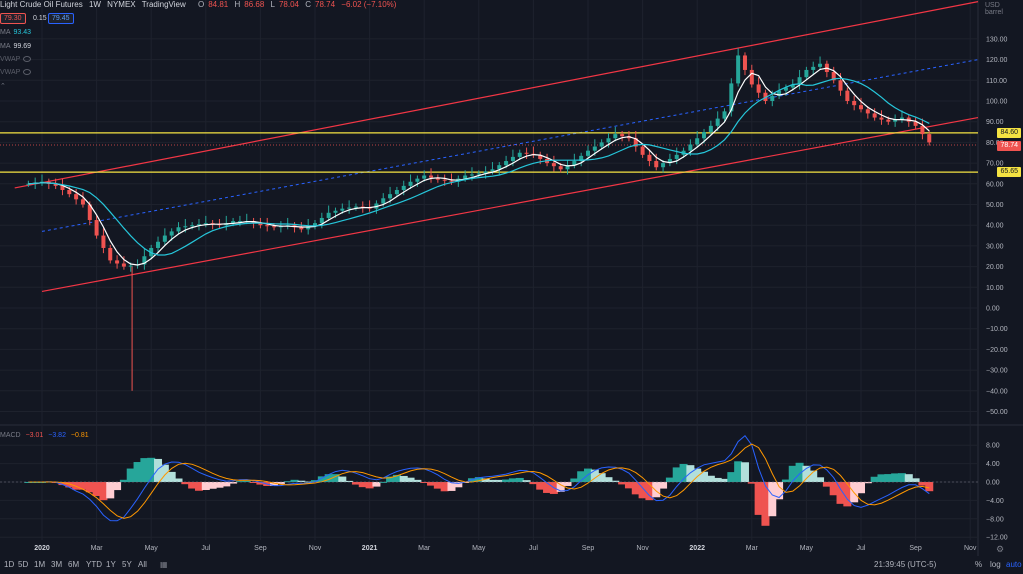 Image resolution: width=1023 pixels, height=574 pixels. What do you see at coordinates (16, 32) in the screenshot?
I see `indicator-ma-slow: MA 93.43` at bounding box center [16, 32].